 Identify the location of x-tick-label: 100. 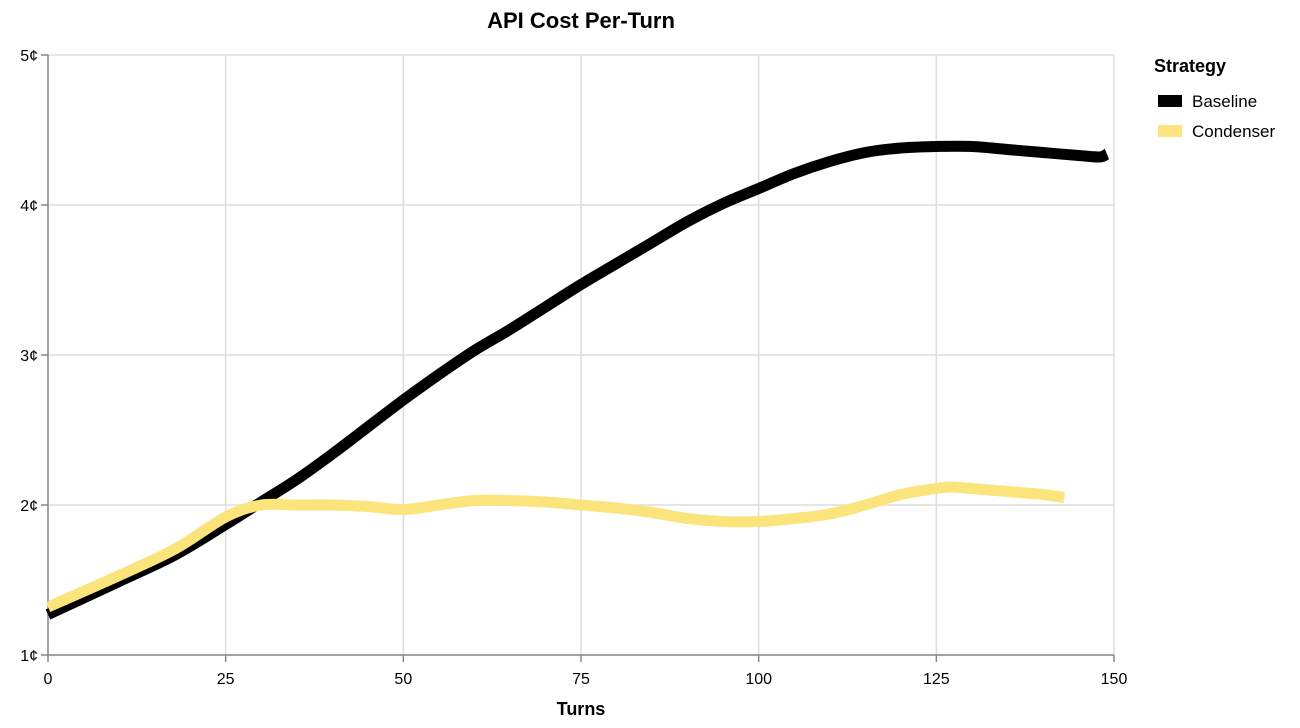
(758, 679).